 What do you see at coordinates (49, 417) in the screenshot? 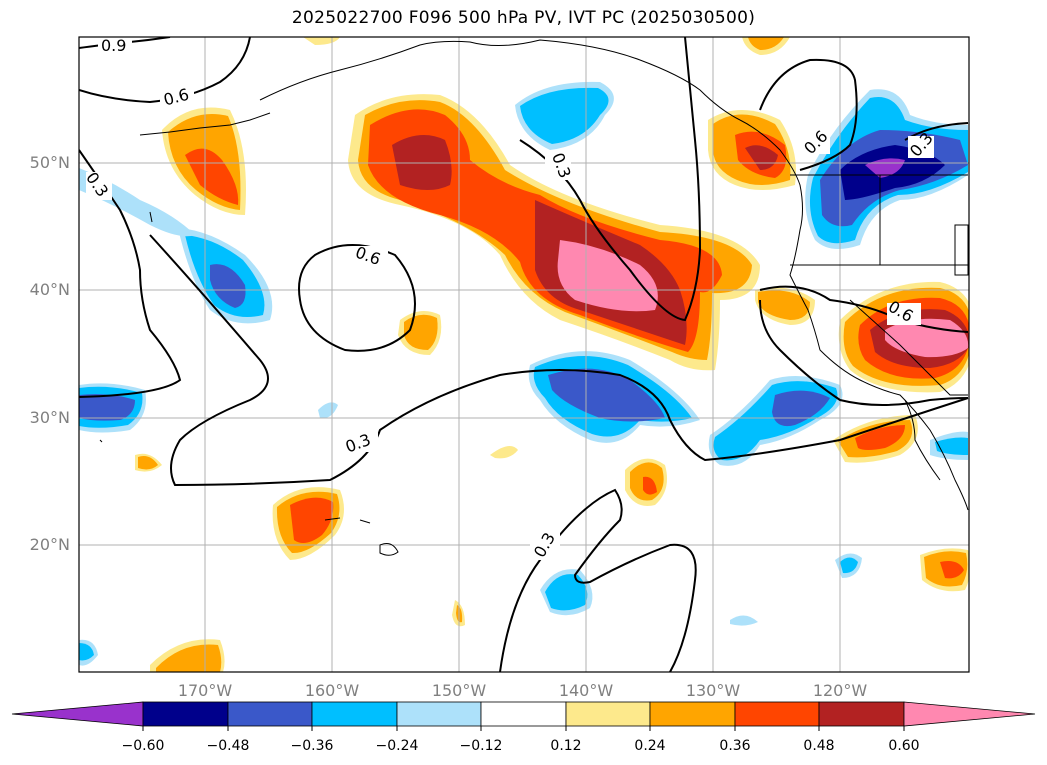
I see `lat-label: 30°N` at bounding box center [49, 417].